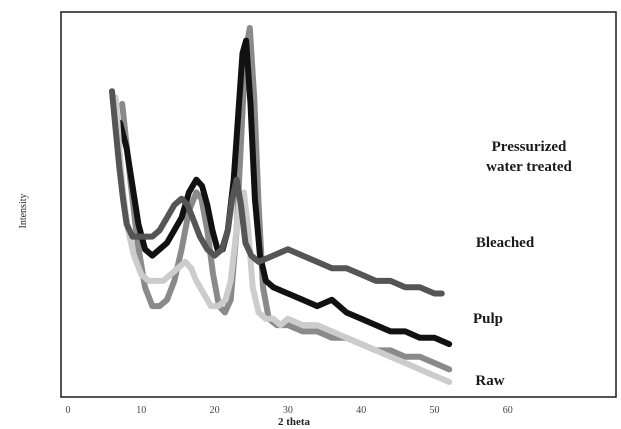  Describe the element at coordinates (522, 264) in the screenshot. I see `series-labels: Pressurized water treated Bleached Pulp Raw` at that location.